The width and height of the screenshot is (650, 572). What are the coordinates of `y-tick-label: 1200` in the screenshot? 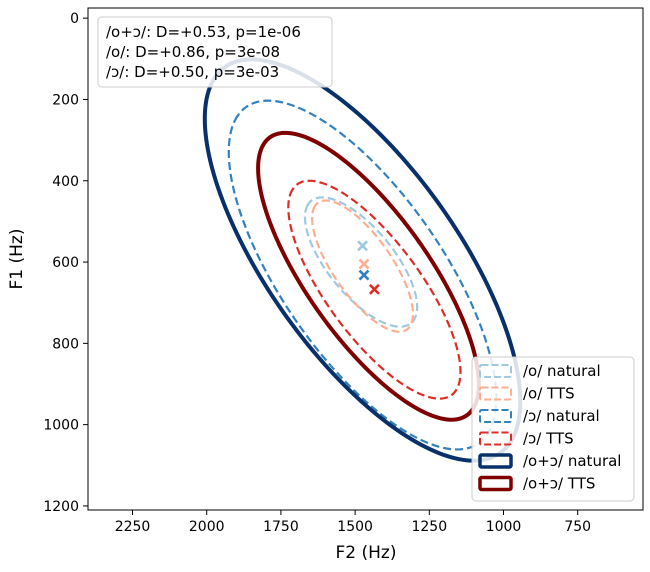 It's located at (61, 507).